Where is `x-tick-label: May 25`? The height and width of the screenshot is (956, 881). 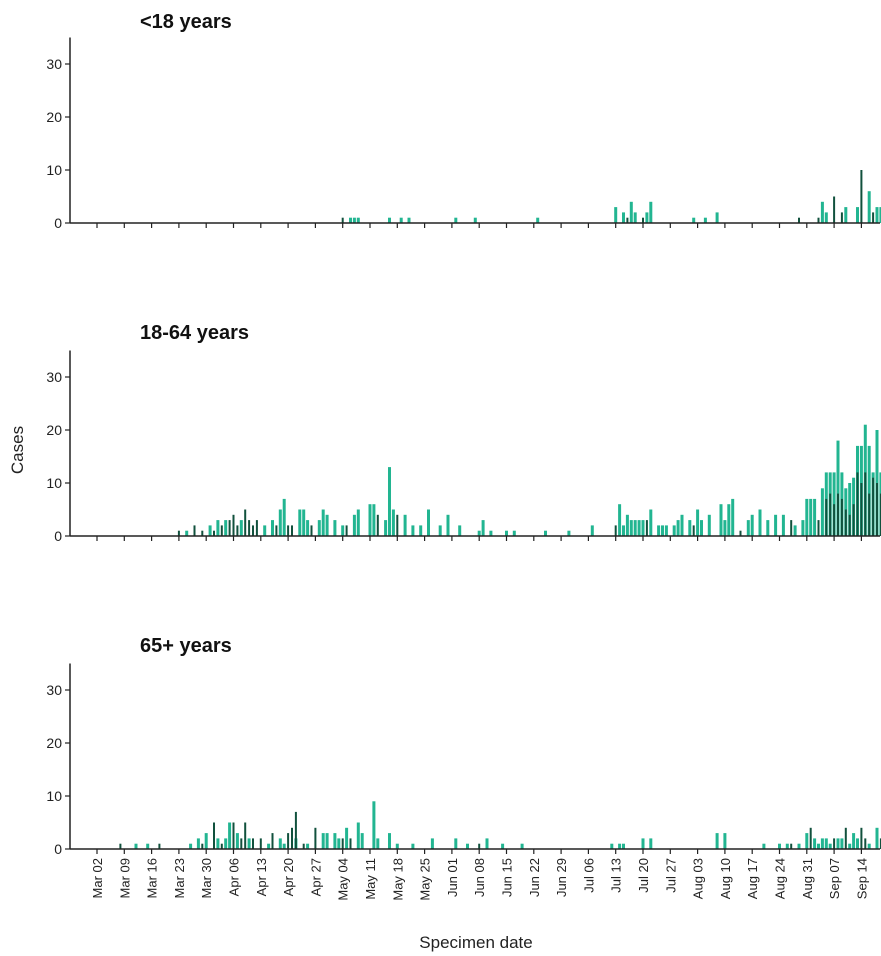 x-tick-label: May 25 is located at coordinates (425, 879).